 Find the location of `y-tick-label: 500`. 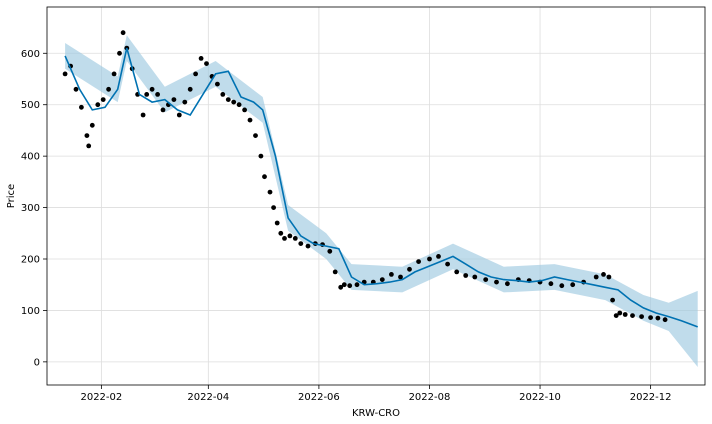

y-tick-label: 500 is located at coordinates (30, 105).